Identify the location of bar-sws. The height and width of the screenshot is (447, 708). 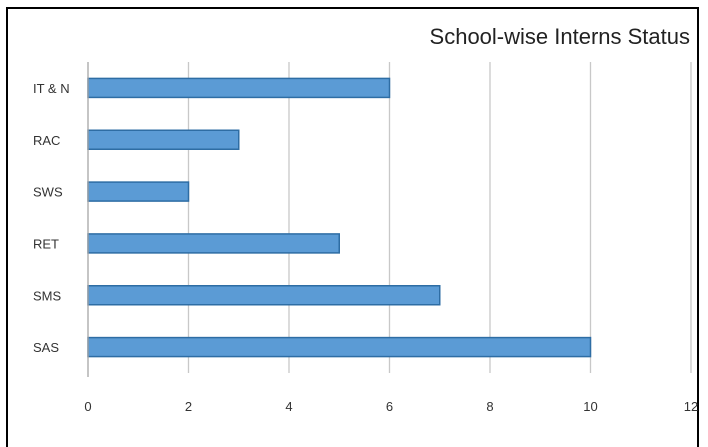
(138, 191).